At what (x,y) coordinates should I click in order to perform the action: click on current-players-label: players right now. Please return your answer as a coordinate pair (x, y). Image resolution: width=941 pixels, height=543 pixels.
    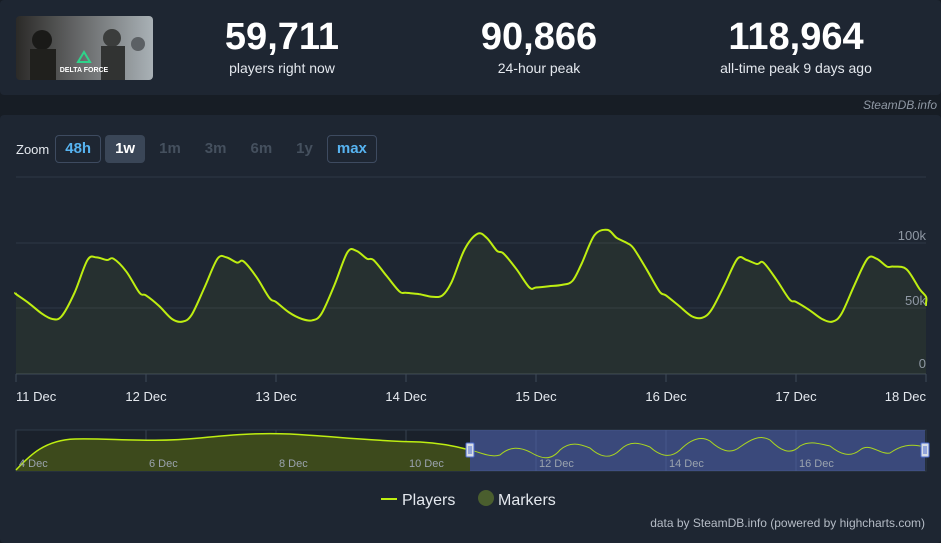
    Looking at the image, I should click on (282, 68).